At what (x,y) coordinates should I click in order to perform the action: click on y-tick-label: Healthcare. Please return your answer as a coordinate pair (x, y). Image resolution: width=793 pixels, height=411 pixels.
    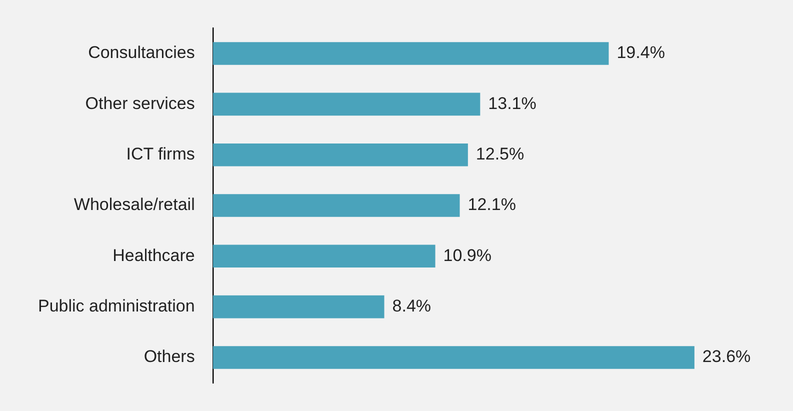
    Looking at the image, I should click on (153, 255).